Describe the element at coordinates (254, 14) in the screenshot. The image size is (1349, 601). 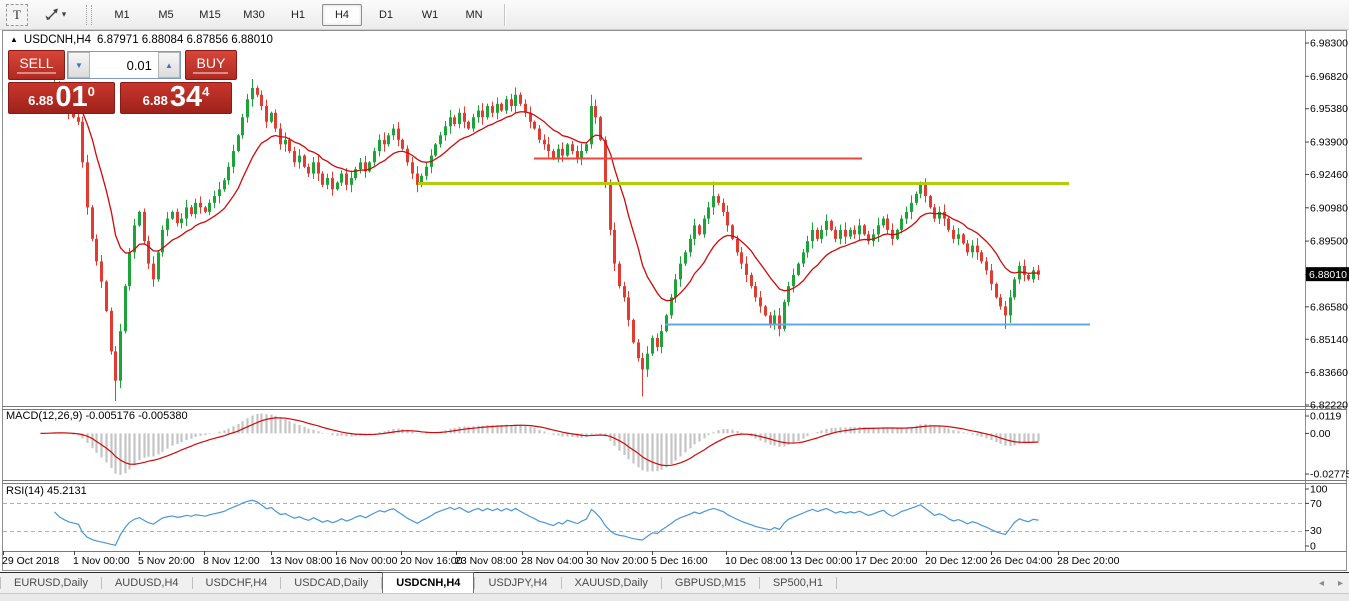
I see `timeframe-button-m30: M30` at that location.